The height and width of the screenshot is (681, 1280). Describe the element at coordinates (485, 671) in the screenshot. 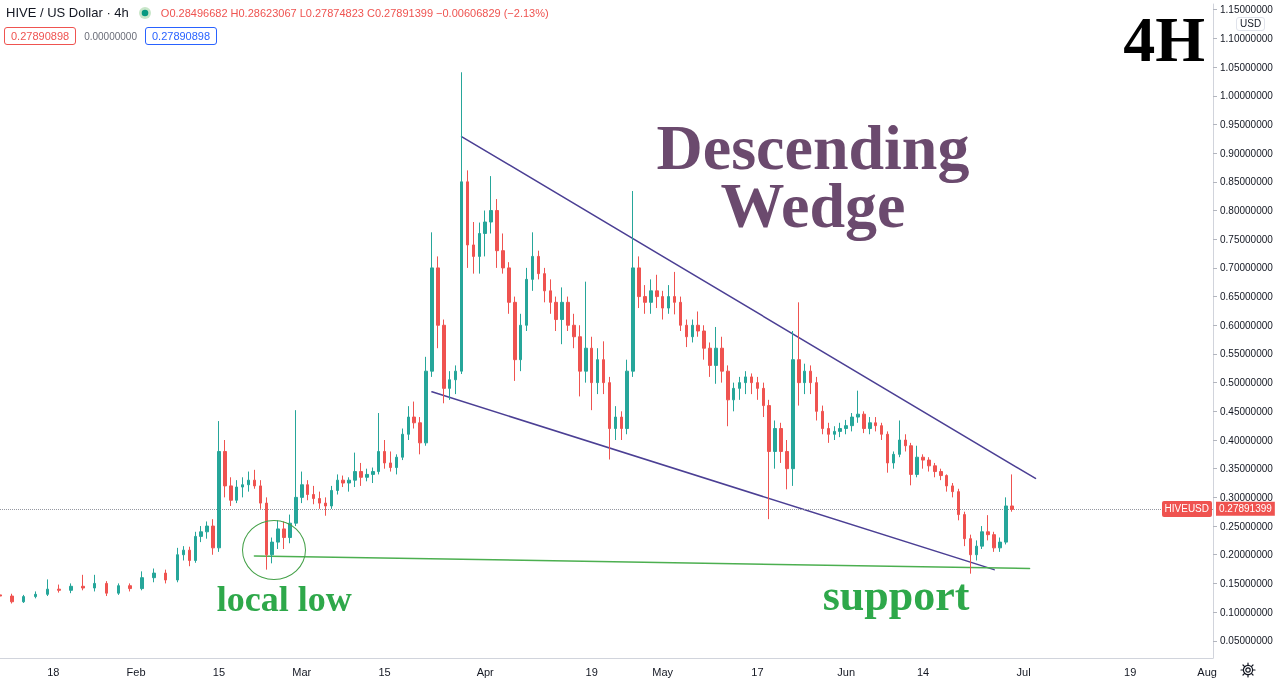

I see `x-tick-label: Apr` at that location.